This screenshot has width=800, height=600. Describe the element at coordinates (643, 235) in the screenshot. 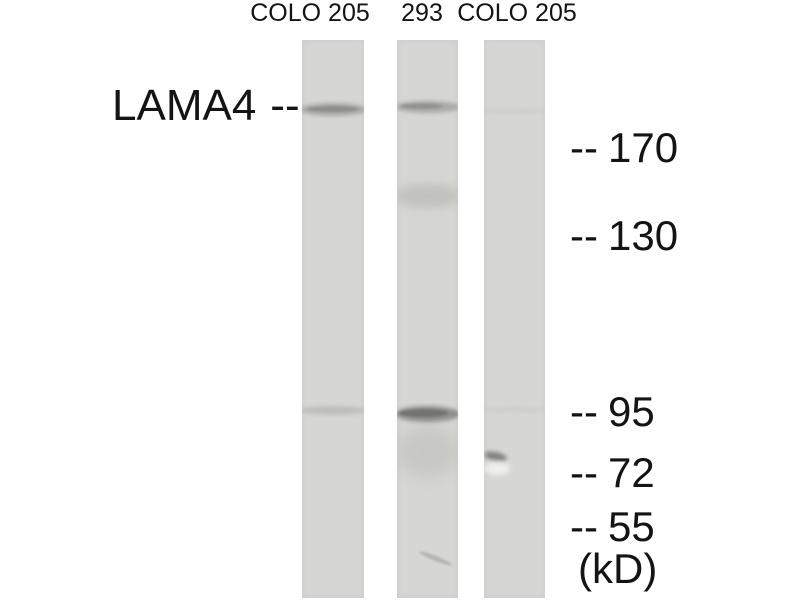

I see `marker-value: 130` at that location.